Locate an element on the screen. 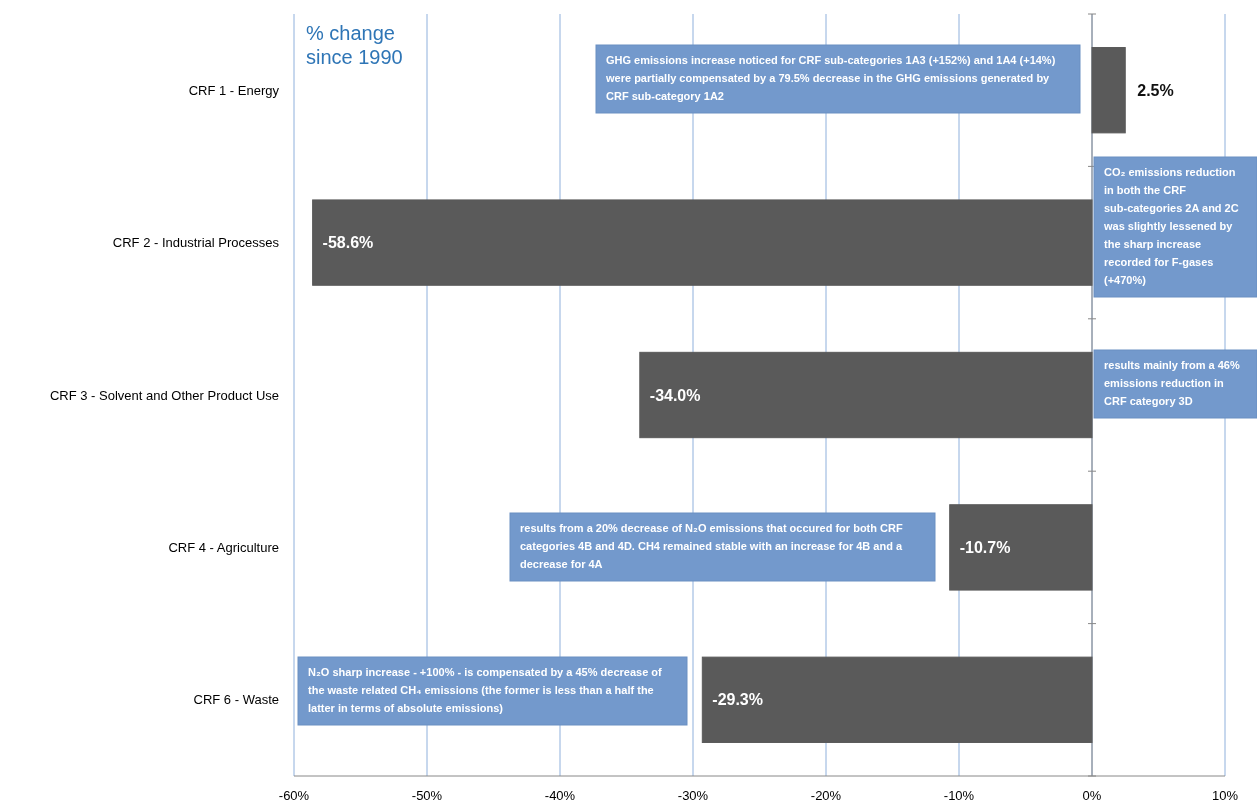 The width and height of the screenshot is (1257, 807). note-box: N₂O sharp increase - +100% - is compensated by a 45% decrease of the waste related CH₄ emissions (the former is less than a half the latter in terms of absolute emissions) is located at coordinates (492, 691).